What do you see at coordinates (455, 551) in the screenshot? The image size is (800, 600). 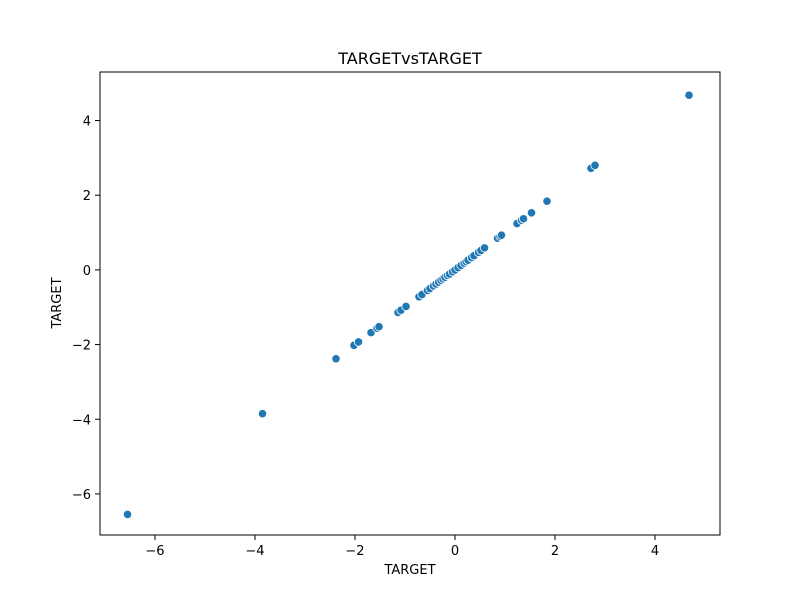 I see `x-tick-label: 0` at bounding box center [455, 551].